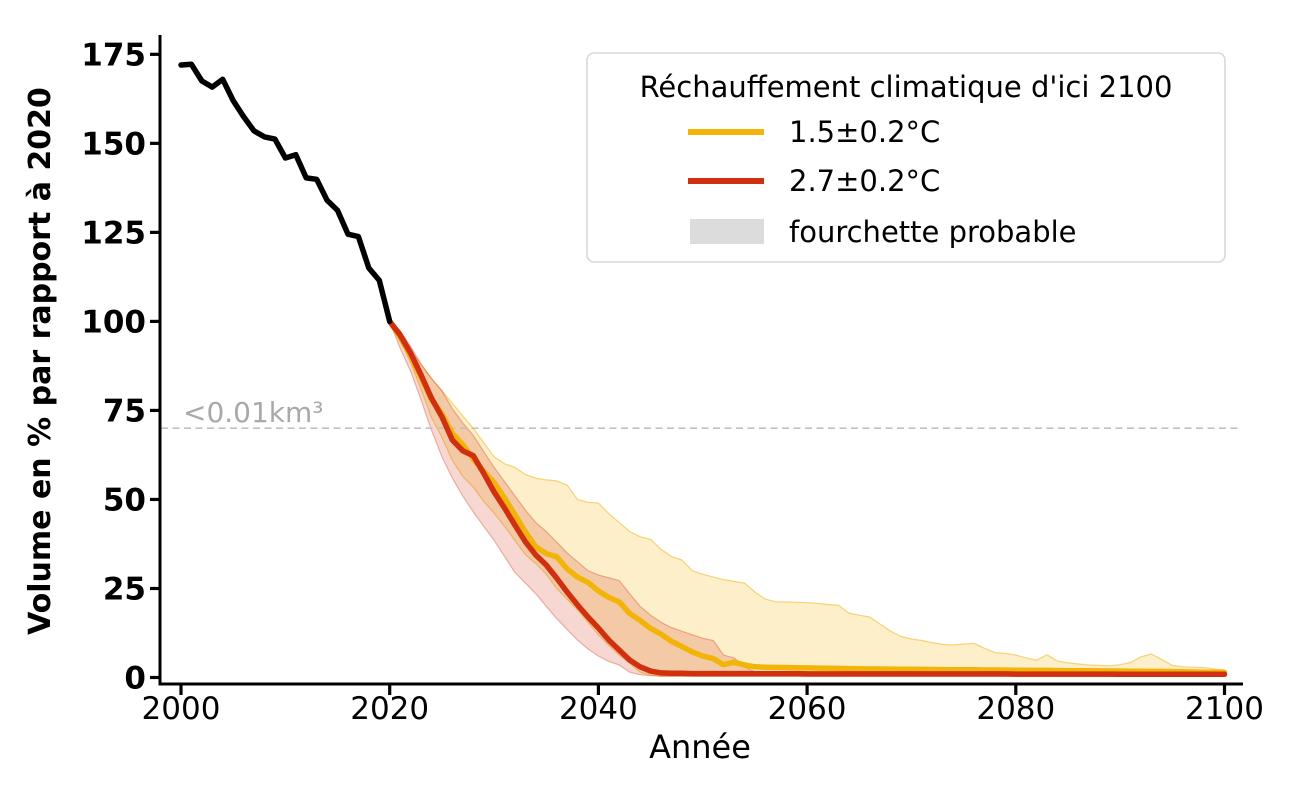  I want to click on y-tick-label: 150, so click(113, 144).